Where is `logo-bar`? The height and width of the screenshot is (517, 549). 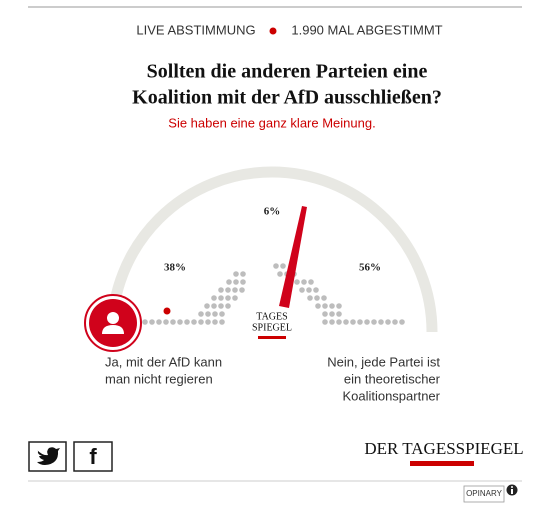 logo-bar is located at coordinates (272, 337).